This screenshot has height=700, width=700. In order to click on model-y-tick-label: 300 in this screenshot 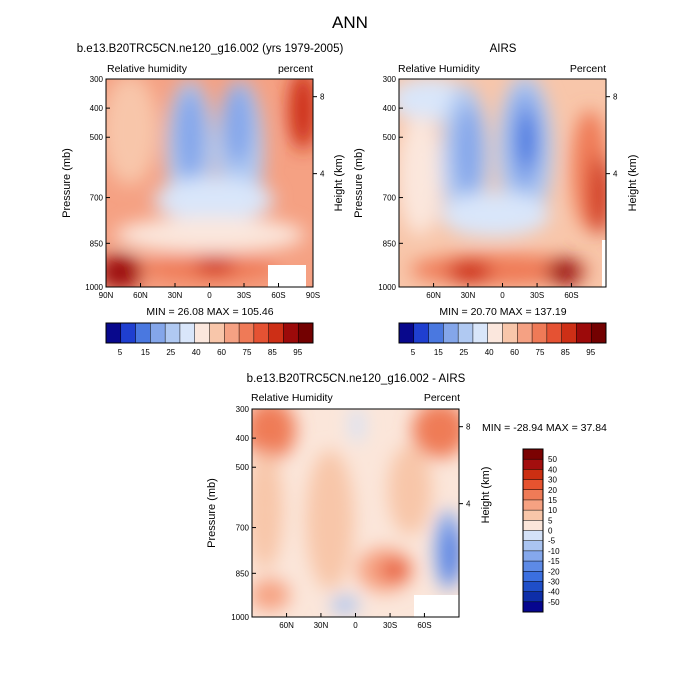, I will do `click(97, 79)`.